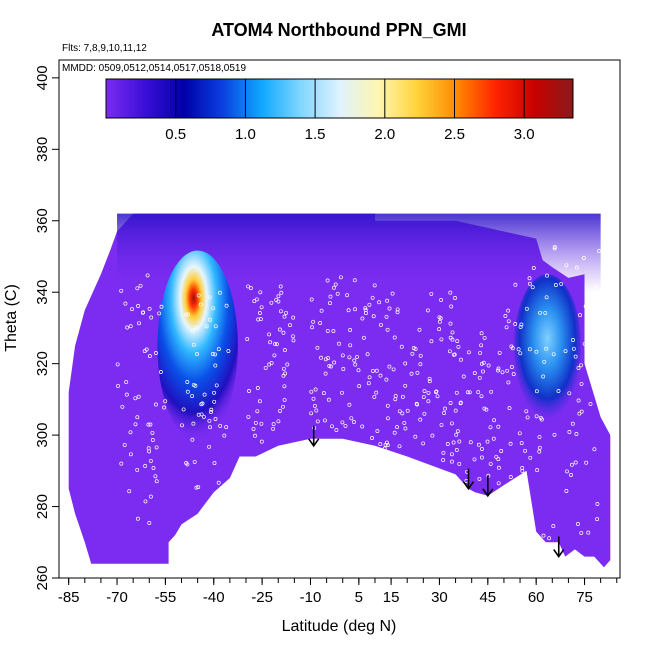 Image resolution: width=650 pixels, height=655 pixels. I want to click on arrow-marker-head, so click(559, 553).